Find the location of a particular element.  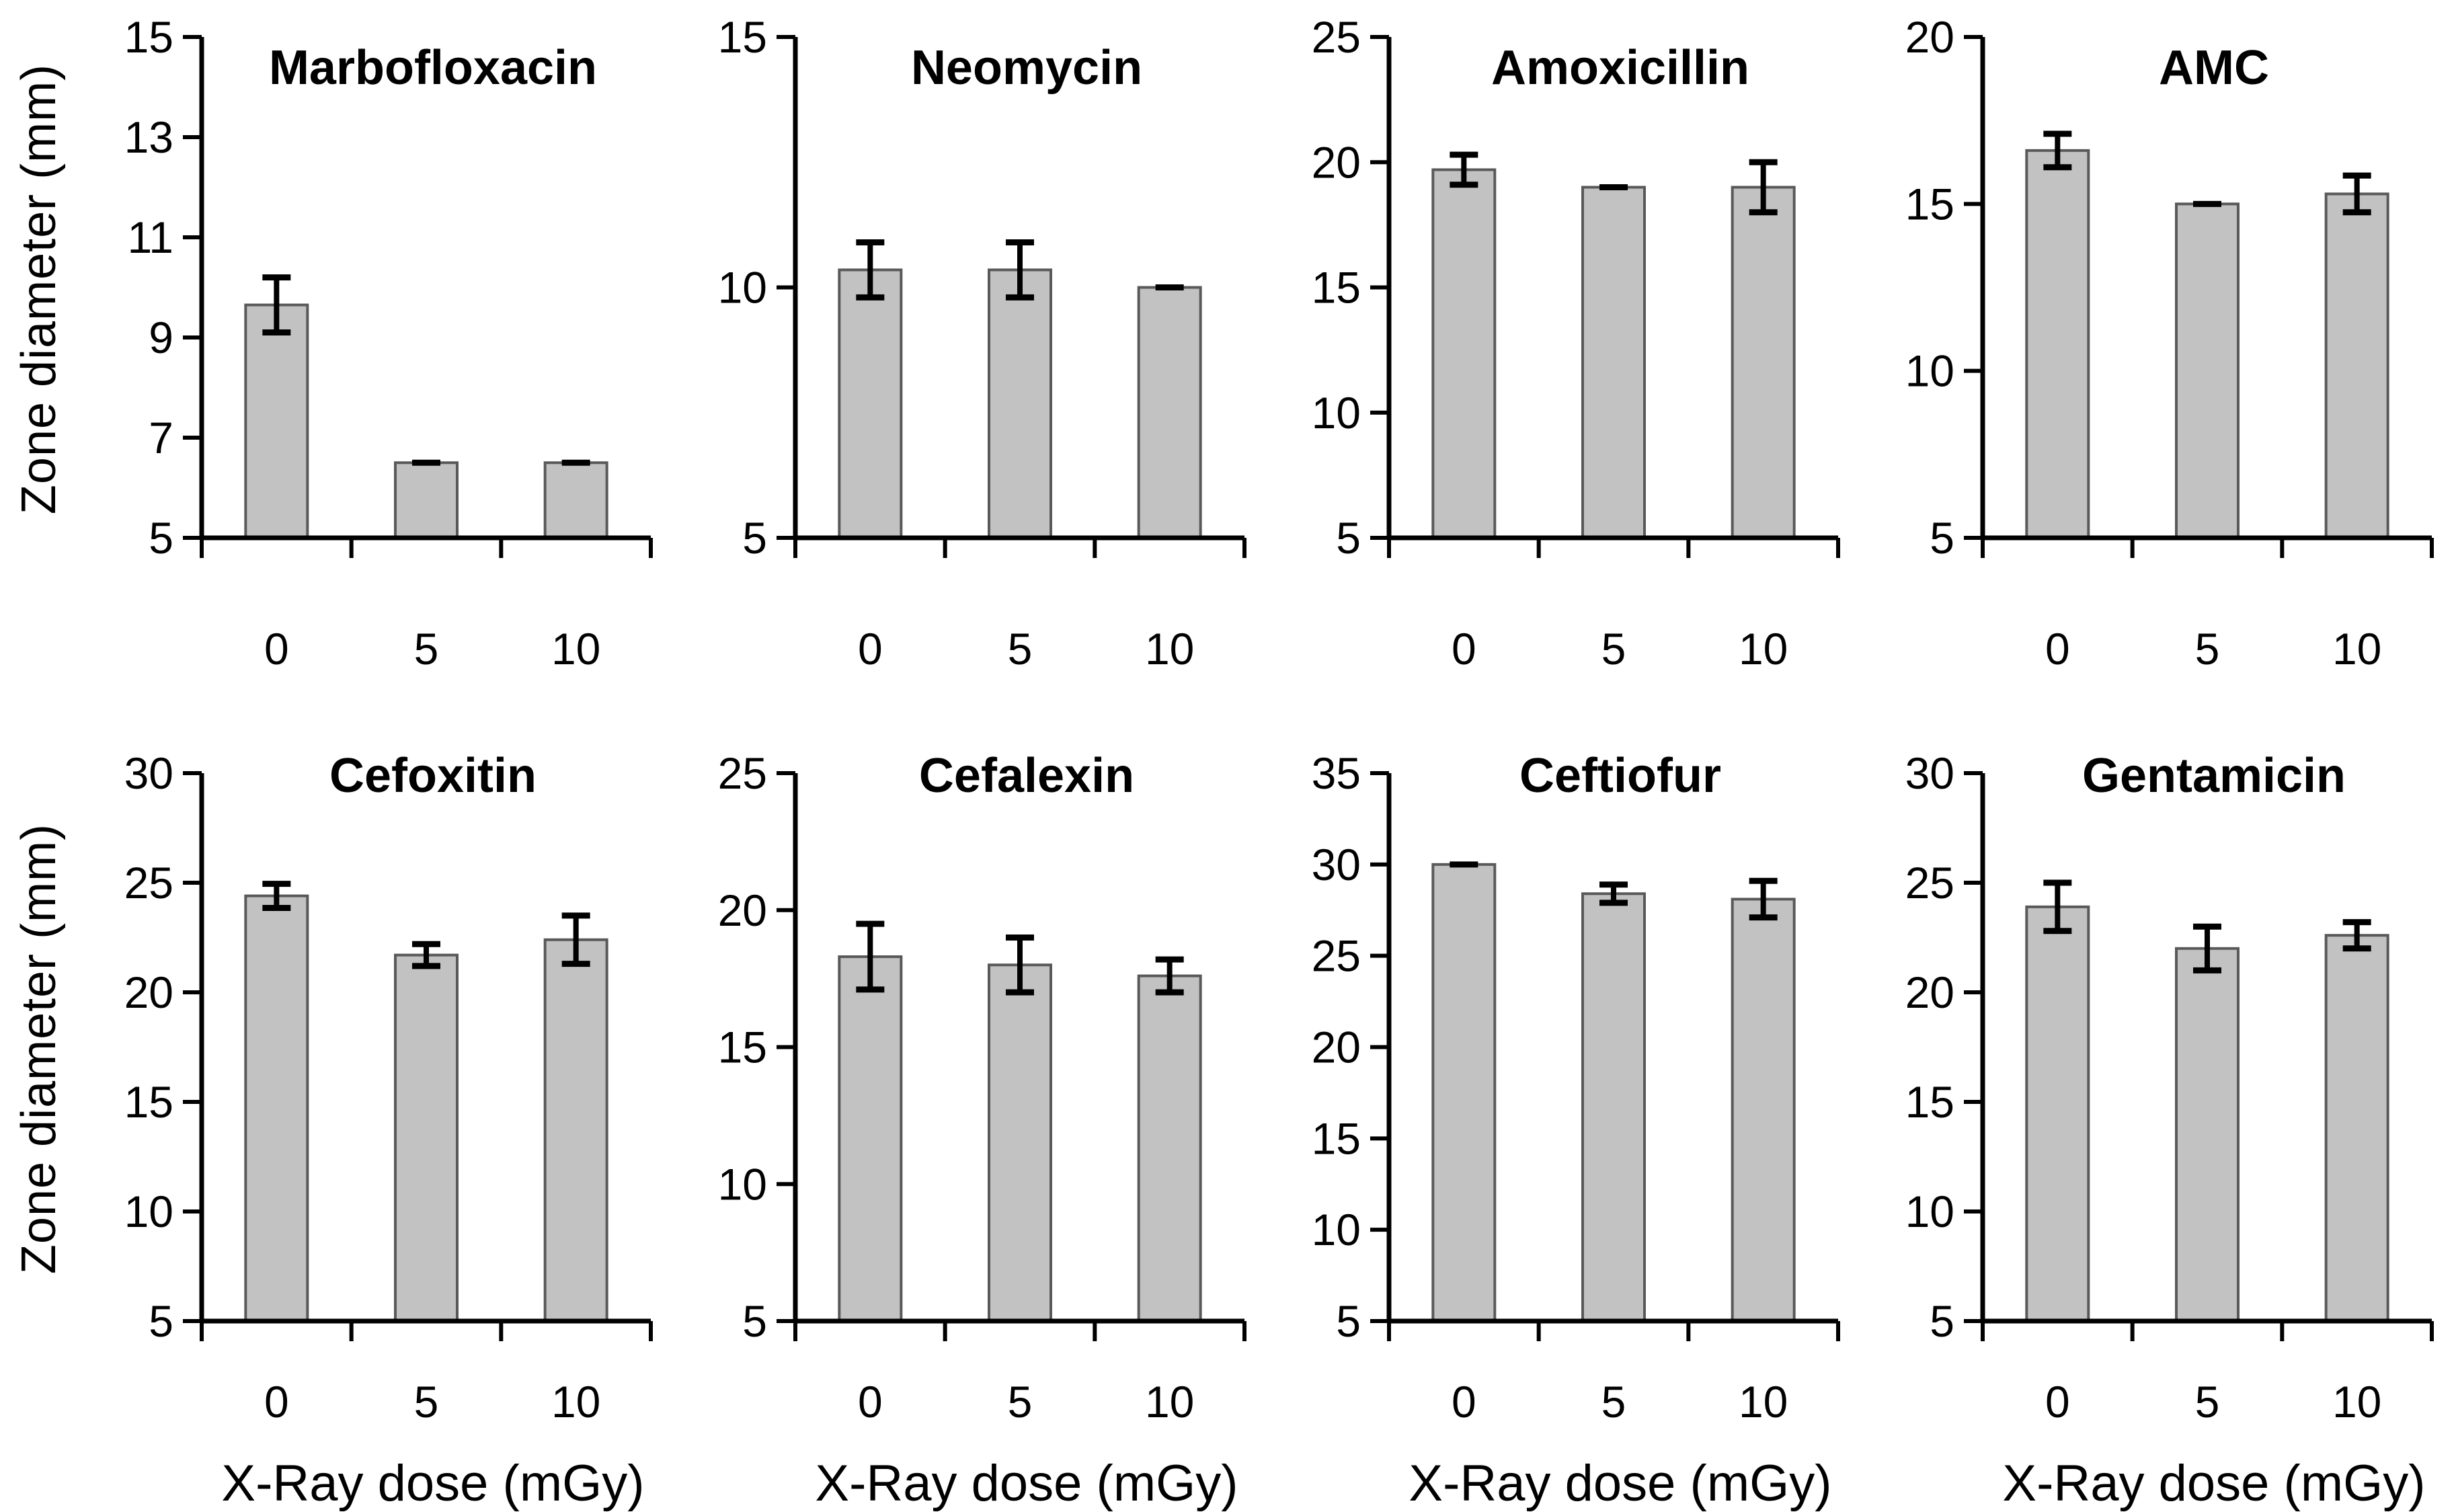

chart-title: Neomycin is located at coordinates (1026, 68).